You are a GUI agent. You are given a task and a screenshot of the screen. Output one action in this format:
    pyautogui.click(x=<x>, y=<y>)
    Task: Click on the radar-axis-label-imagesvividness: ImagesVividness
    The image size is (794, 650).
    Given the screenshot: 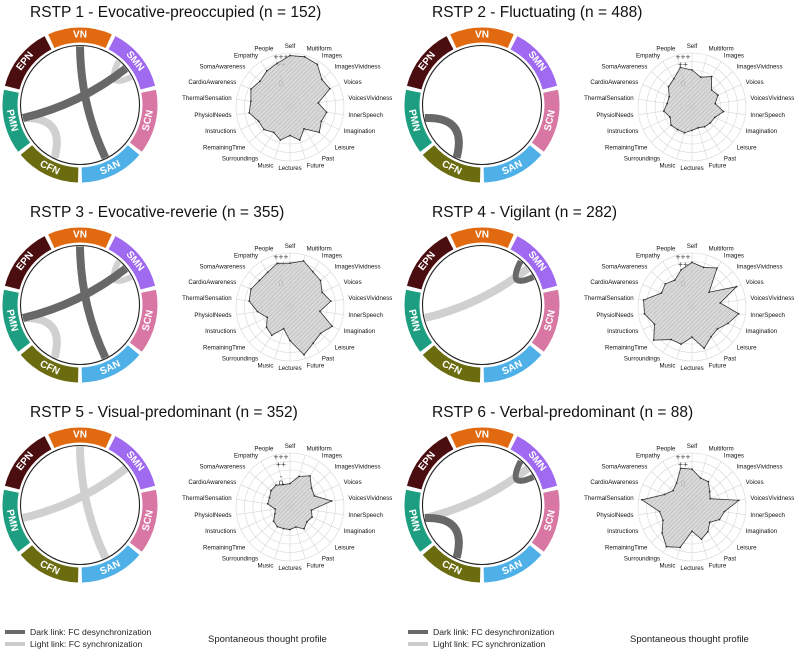 What is the action you would take?
    pyautogui.click(x=358, y=466)
    